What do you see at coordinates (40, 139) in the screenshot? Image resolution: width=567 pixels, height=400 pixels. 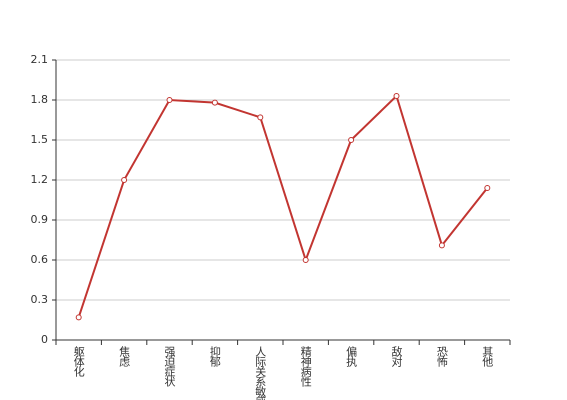 I see `y-tick-label: 1.5` at bounding box center [40, 139].